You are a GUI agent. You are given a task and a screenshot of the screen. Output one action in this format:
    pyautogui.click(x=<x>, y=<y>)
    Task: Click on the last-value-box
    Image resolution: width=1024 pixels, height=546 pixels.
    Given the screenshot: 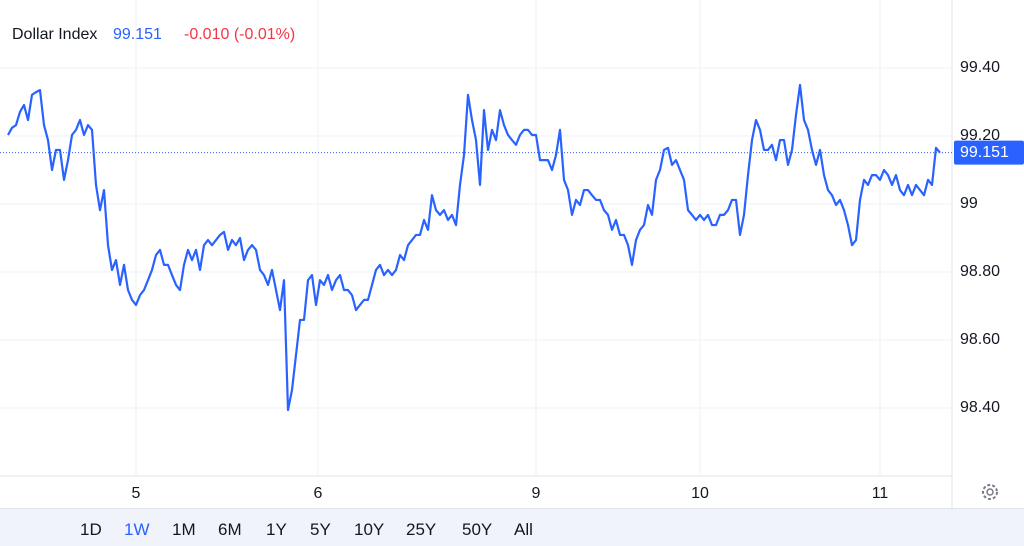 What is the action you would take?
    pyautogui.click(x=989, y=152)
    